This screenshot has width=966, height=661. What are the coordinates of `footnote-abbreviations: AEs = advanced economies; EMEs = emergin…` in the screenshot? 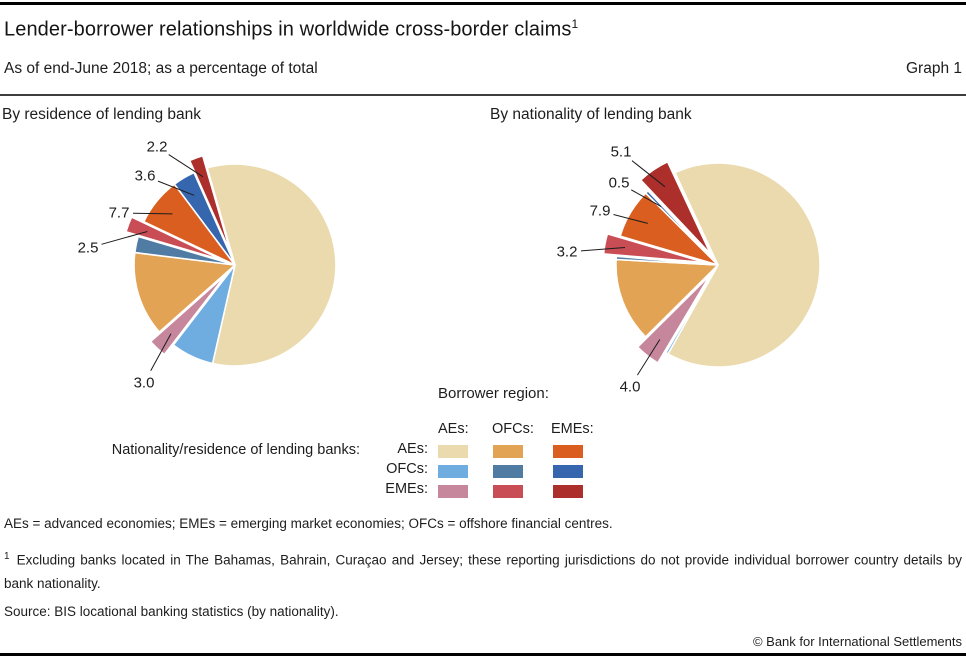 It's located at (308, 523).